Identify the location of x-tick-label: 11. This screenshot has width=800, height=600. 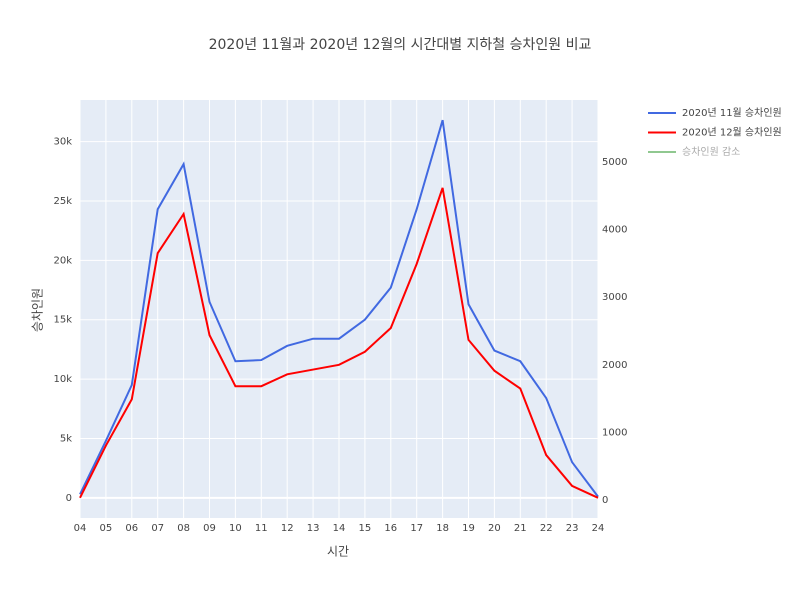
(261, 528).